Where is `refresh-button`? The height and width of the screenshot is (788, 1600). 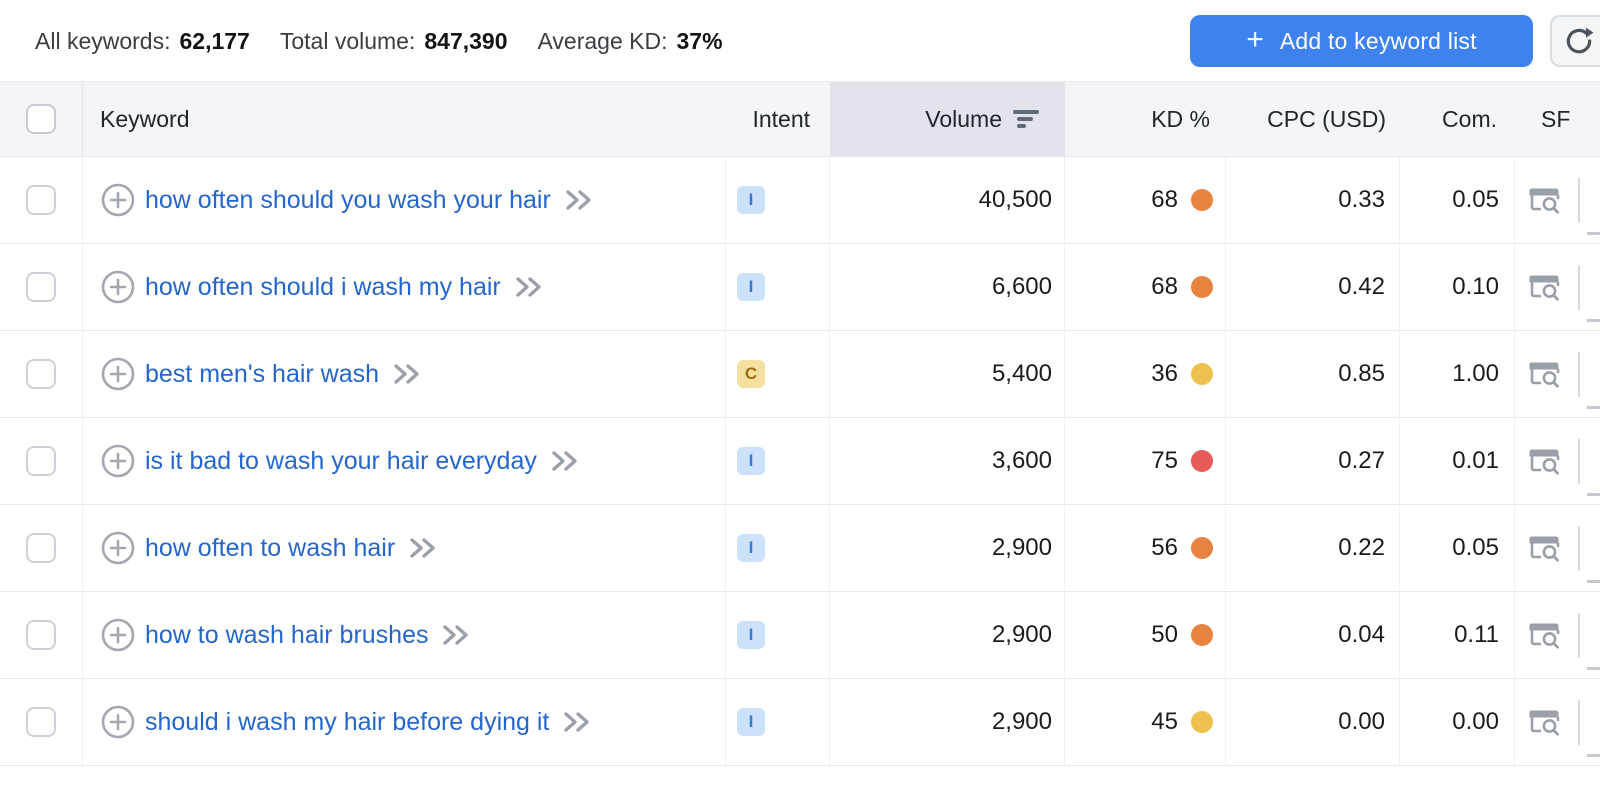
refresh-button is located at coordinates (1575, 41).